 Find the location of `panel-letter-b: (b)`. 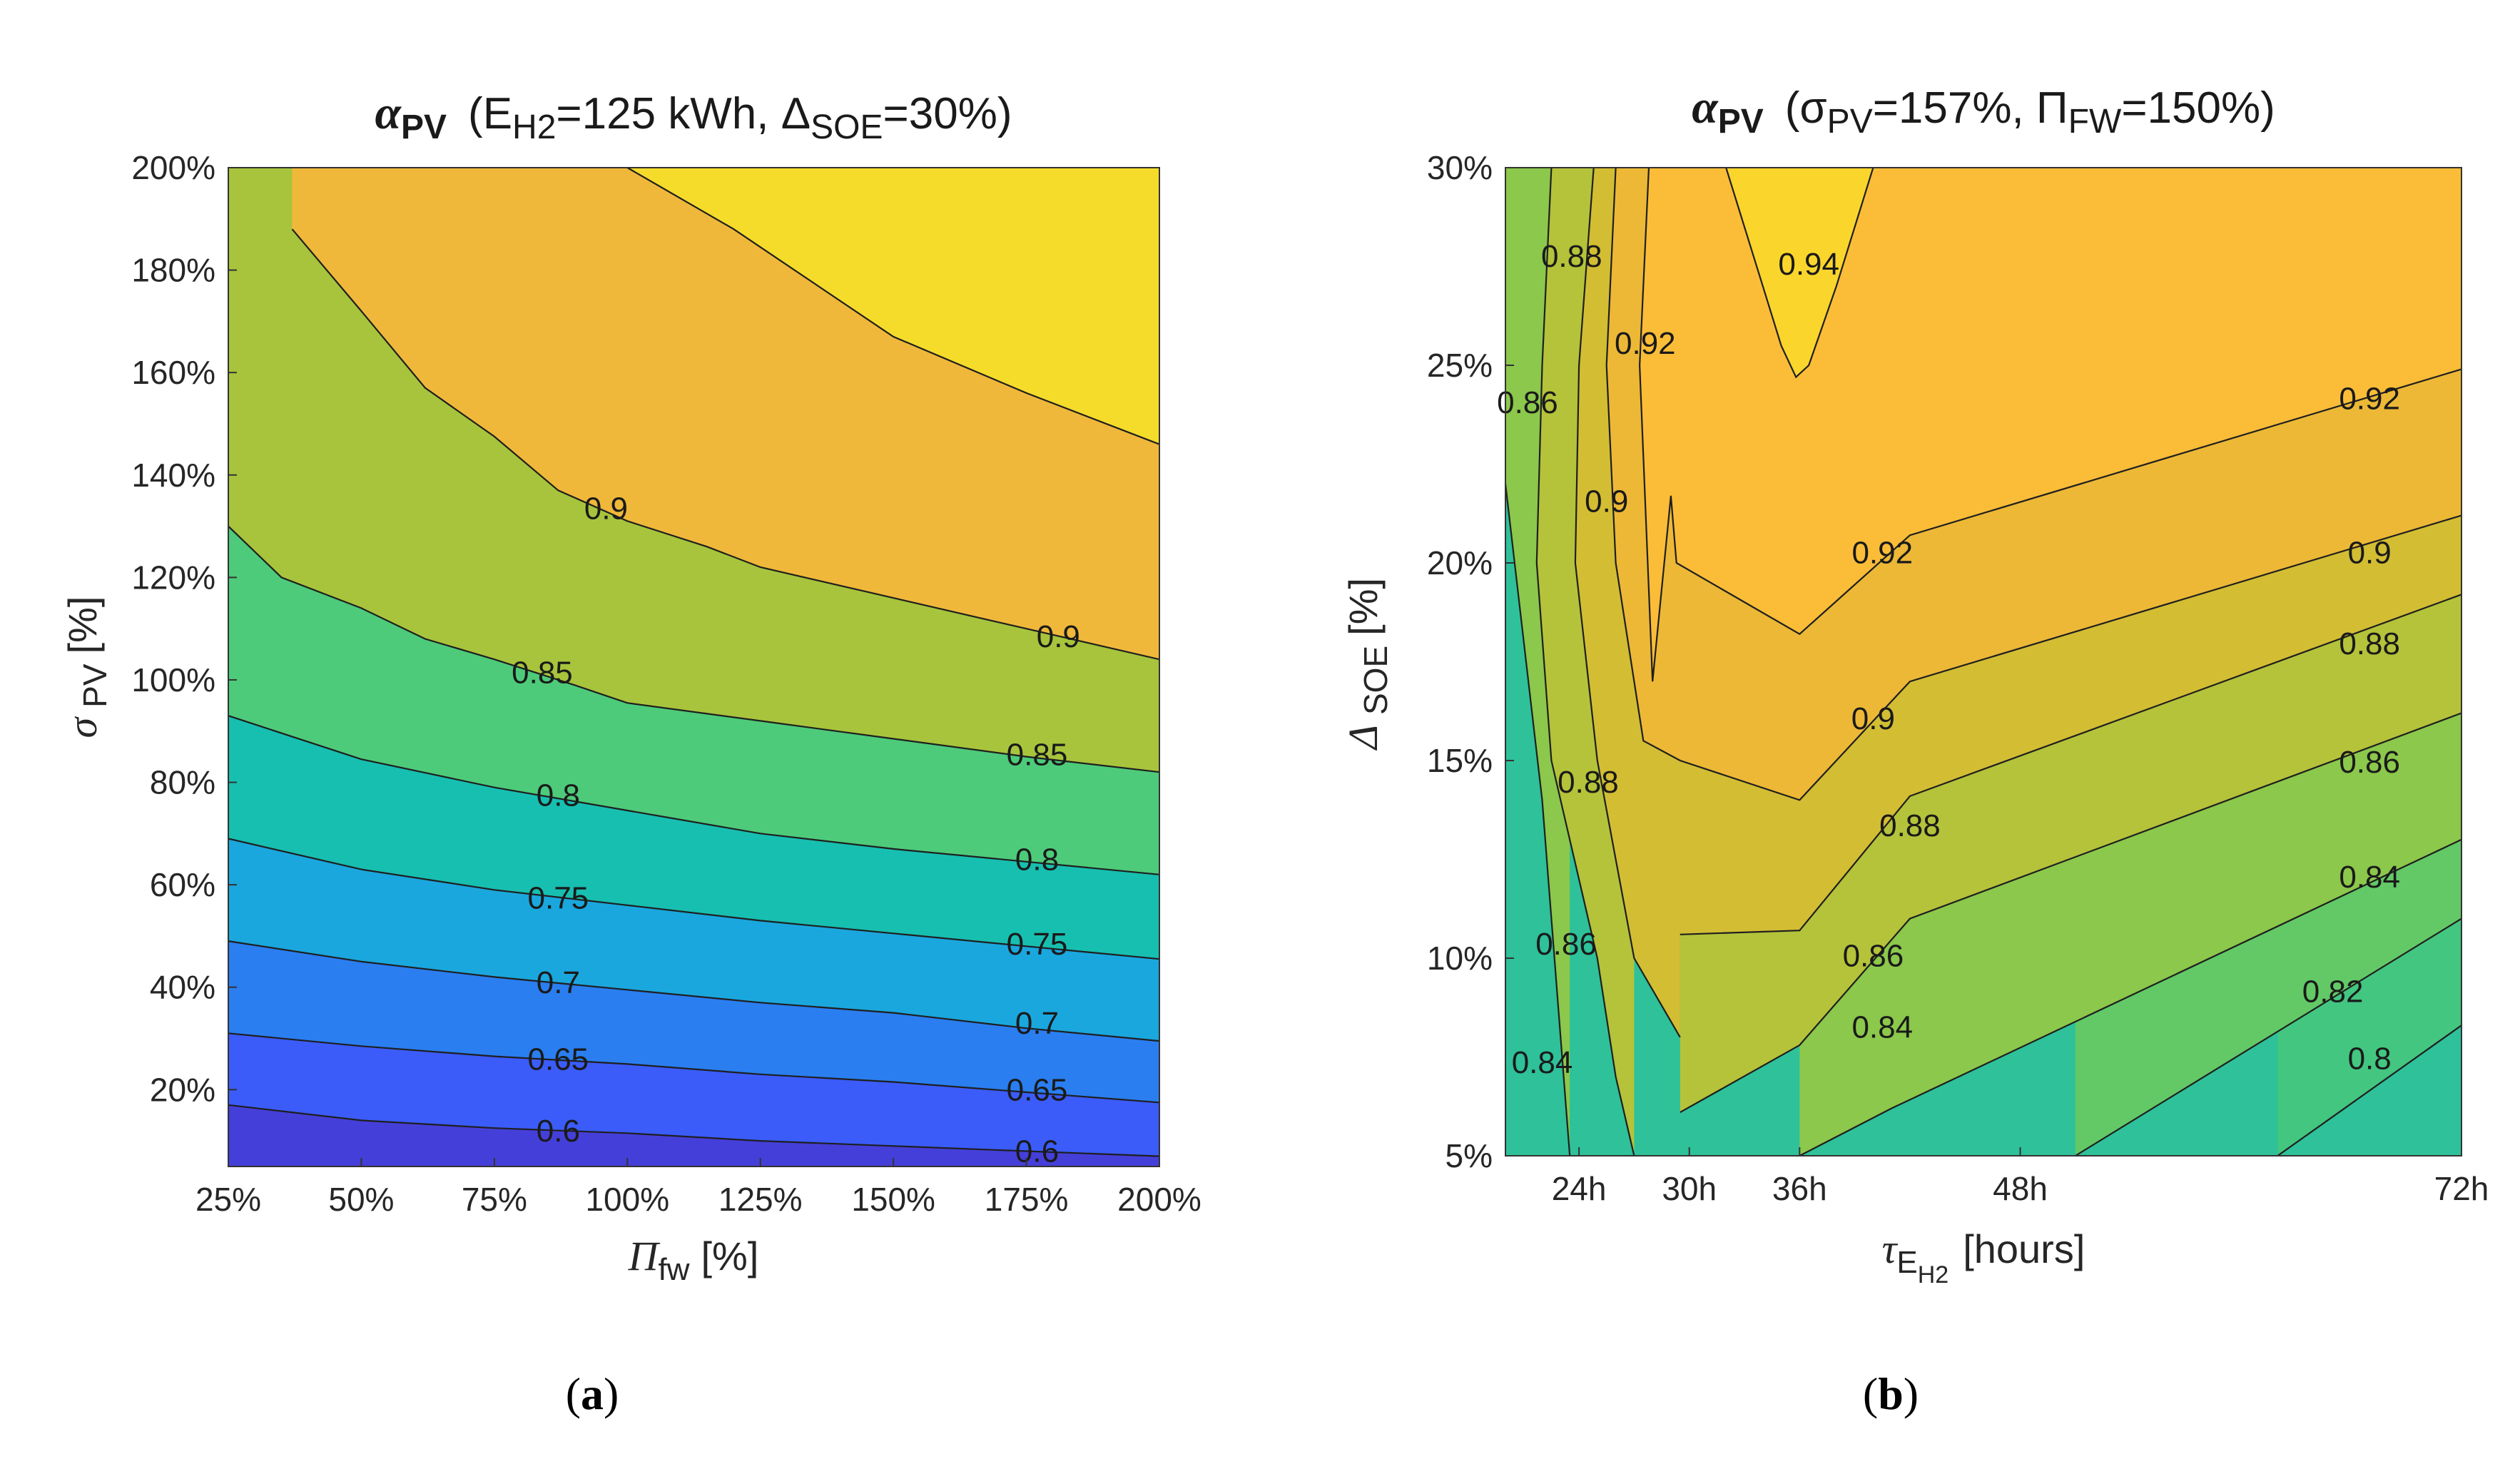

panel-letter-b: (b) is located at coordinates (1891, 1393).